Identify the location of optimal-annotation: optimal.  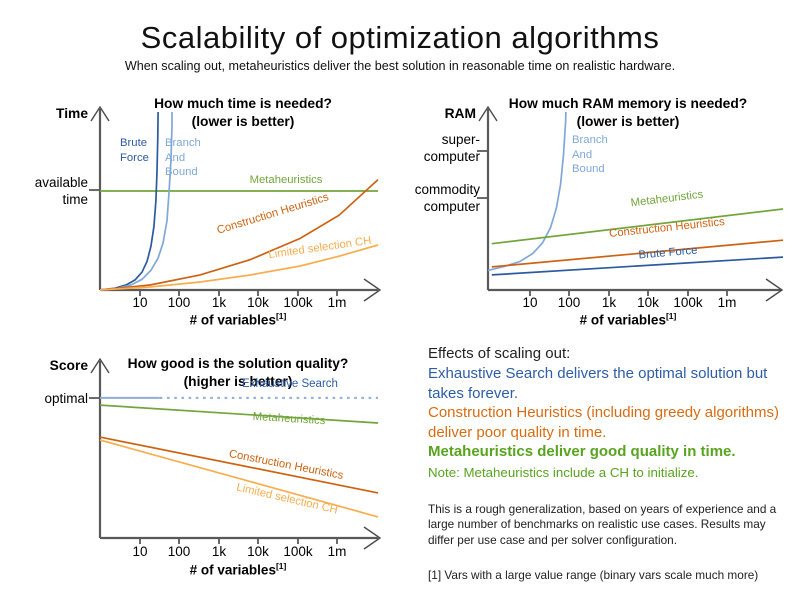
(66, 398).